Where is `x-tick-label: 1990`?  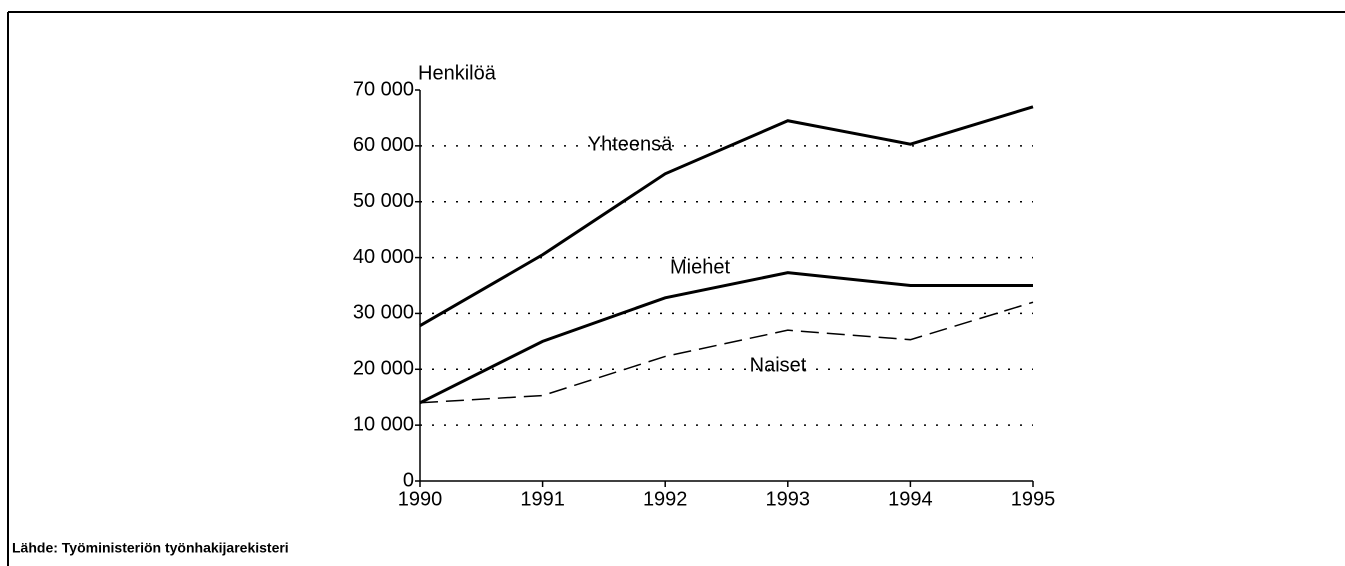
x-tick-label: 1990 is located at coordinates (420, 499).